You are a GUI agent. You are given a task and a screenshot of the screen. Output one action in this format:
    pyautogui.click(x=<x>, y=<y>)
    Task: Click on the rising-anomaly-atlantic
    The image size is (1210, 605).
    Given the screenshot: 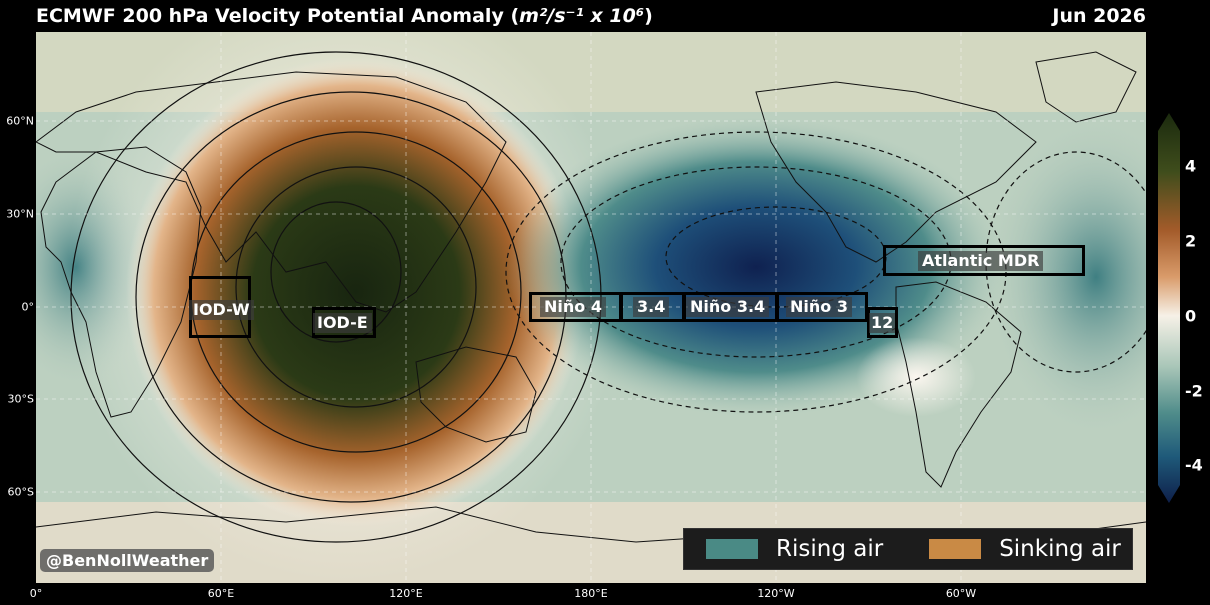 What is the action you would take?
    pyautogui.click(x=1066, y=277)
    